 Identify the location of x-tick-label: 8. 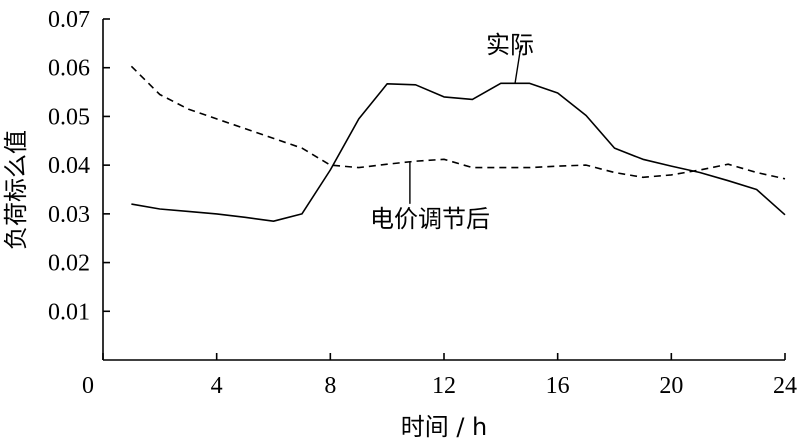
(330, 386).